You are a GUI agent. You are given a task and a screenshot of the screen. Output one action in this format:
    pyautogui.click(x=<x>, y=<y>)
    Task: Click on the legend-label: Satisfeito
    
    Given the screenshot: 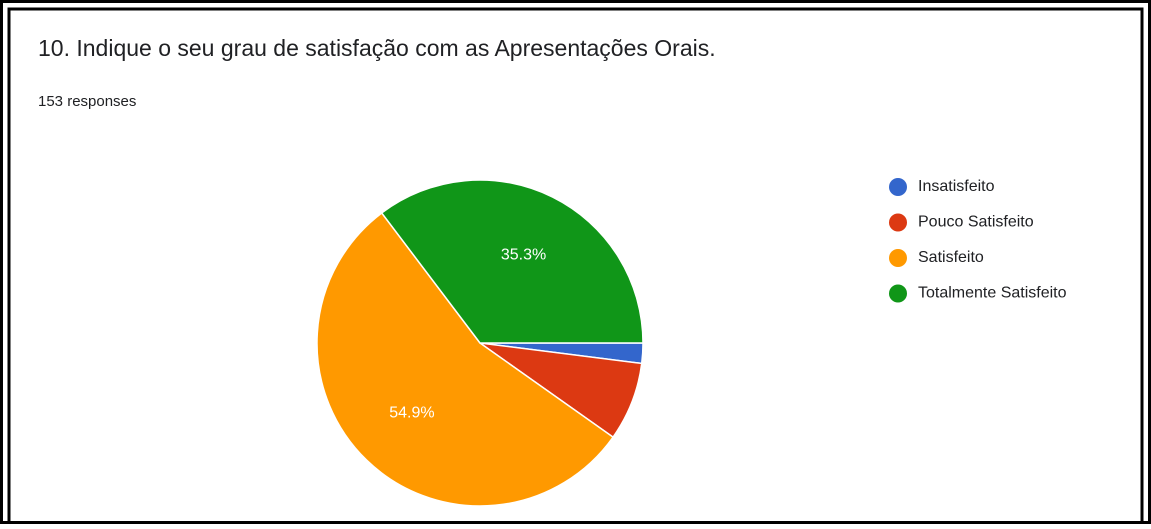 What is the action you would take?
    pyautogui.click(x=951, y=257)
    